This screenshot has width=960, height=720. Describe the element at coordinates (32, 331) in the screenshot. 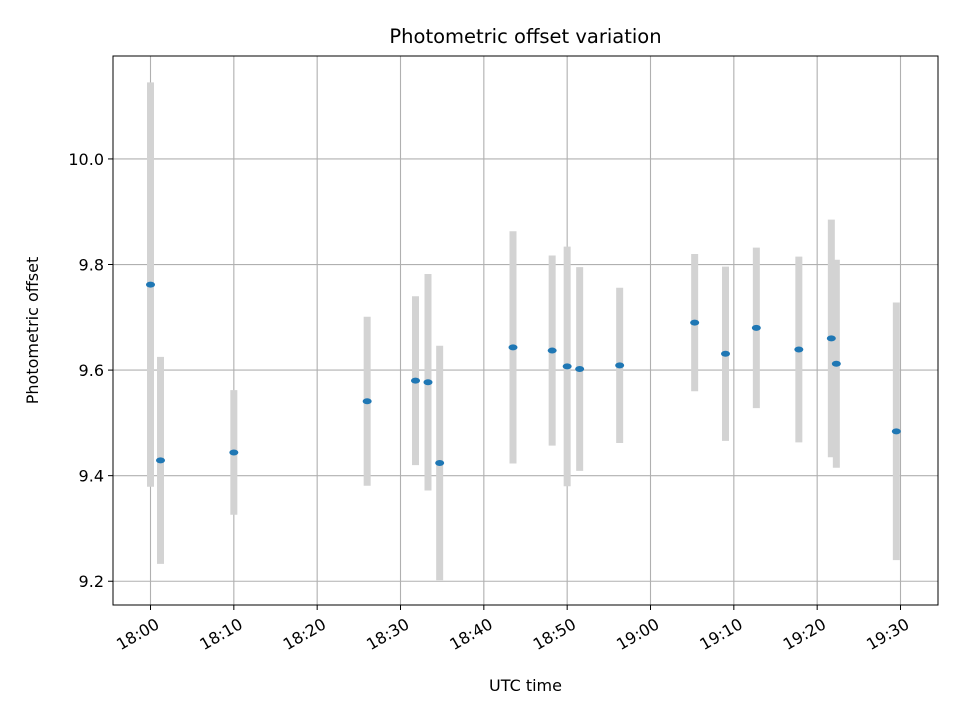

I see `y-axis-label: Photometric offset` at that location.